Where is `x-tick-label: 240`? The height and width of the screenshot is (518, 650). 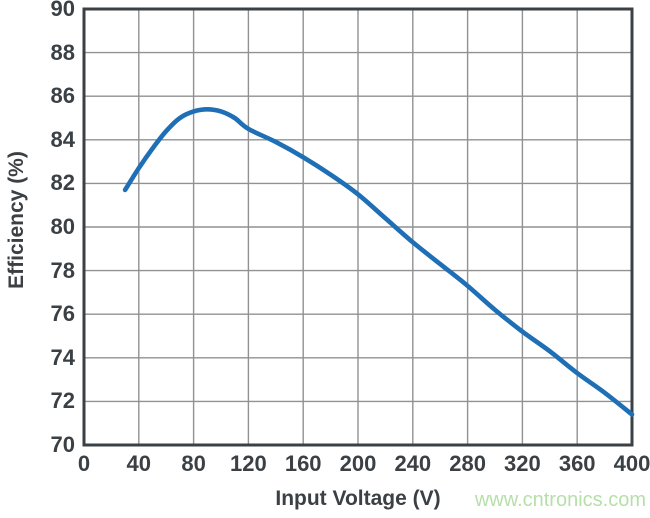
x-tick-label: 240 is located at coordinates (413, 463).